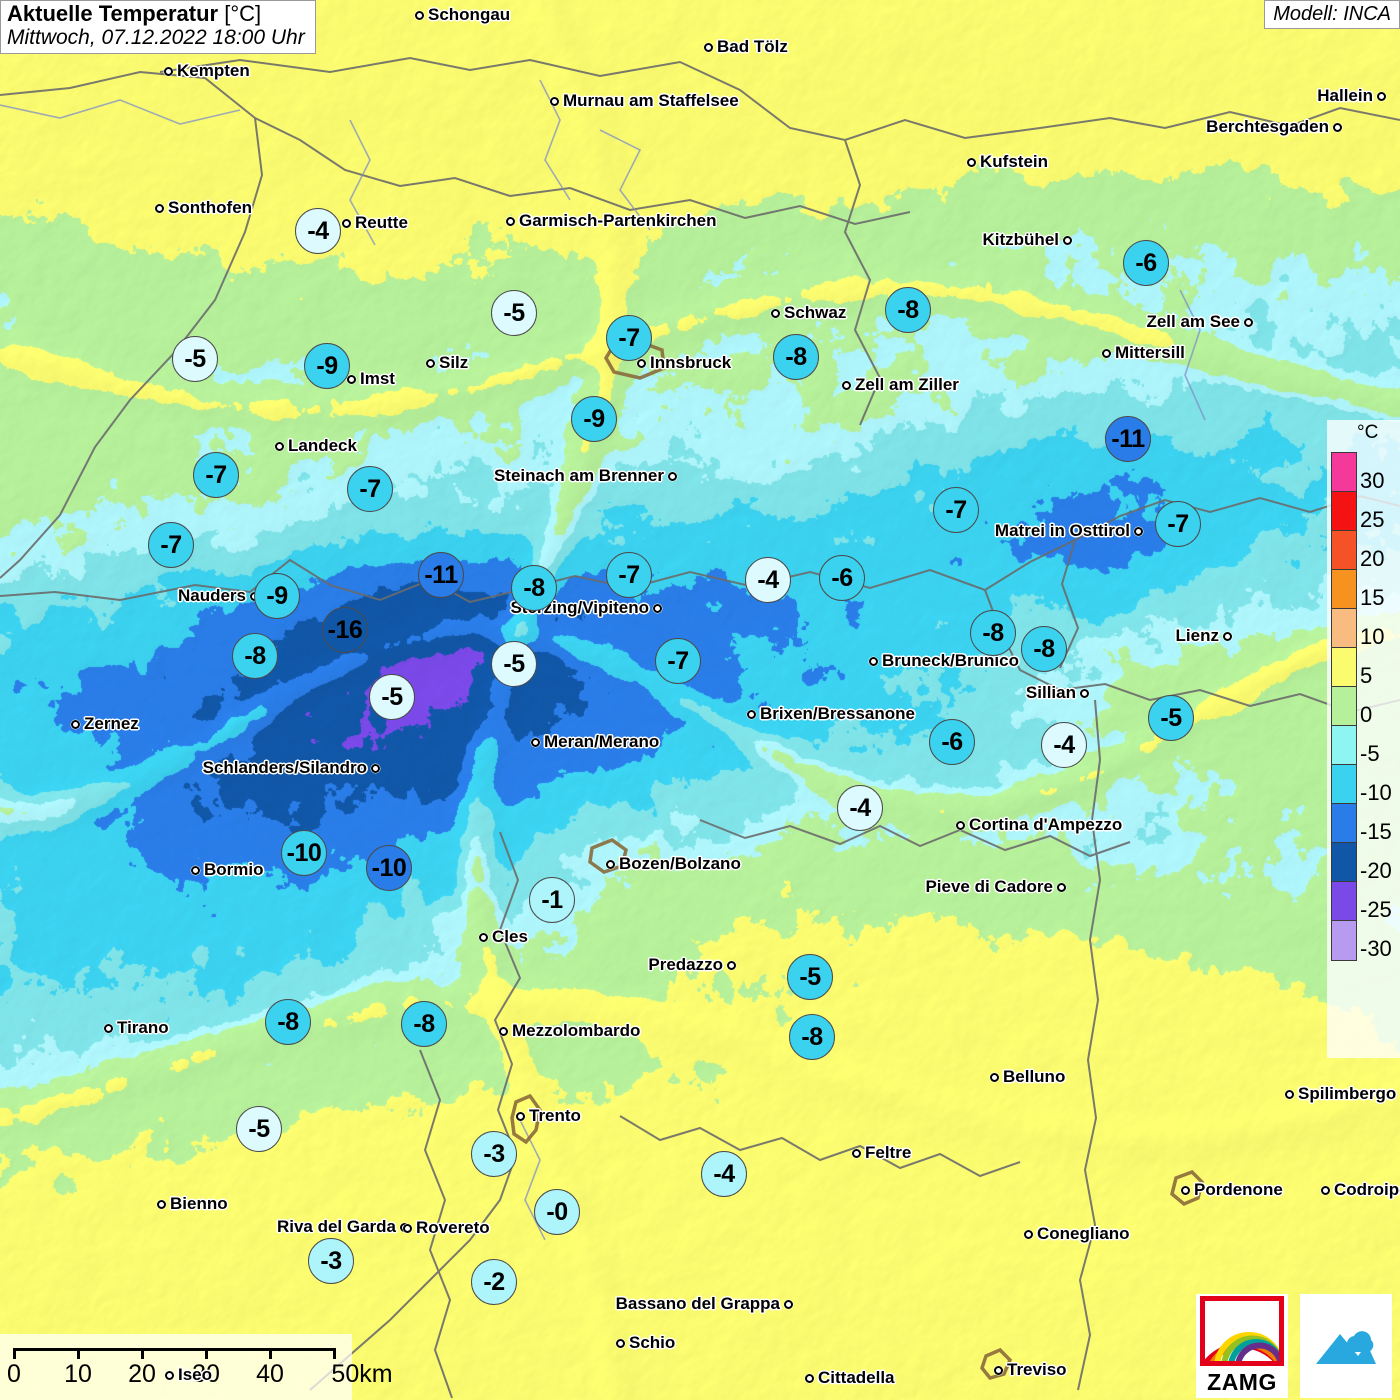 Image resolution: width=1400 pixels, height=1400 pixels. Describe the element at coordinates (1050, 692) in the screenshot. I see `city-name: Sillian` at that location.